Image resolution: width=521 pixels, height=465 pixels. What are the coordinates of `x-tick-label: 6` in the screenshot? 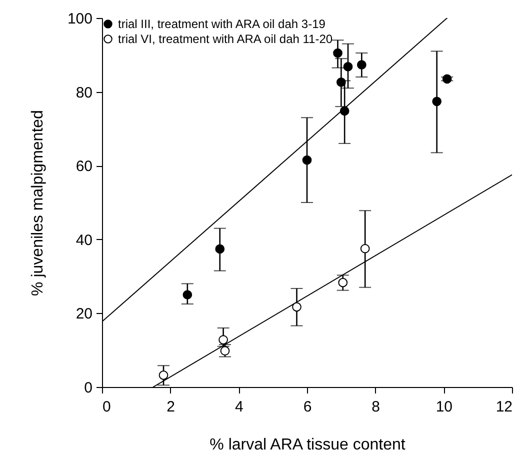 It's located at (307, 407).